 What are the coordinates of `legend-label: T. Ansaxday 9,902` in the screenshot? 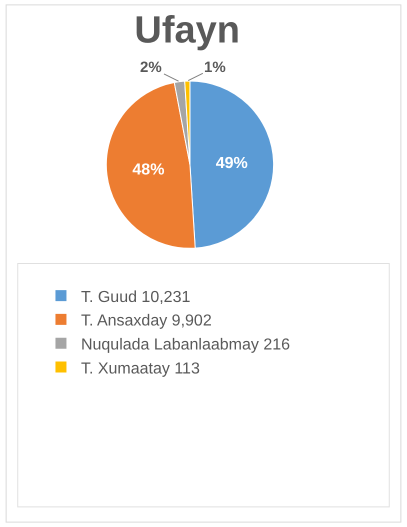 It's located at (146, 321).